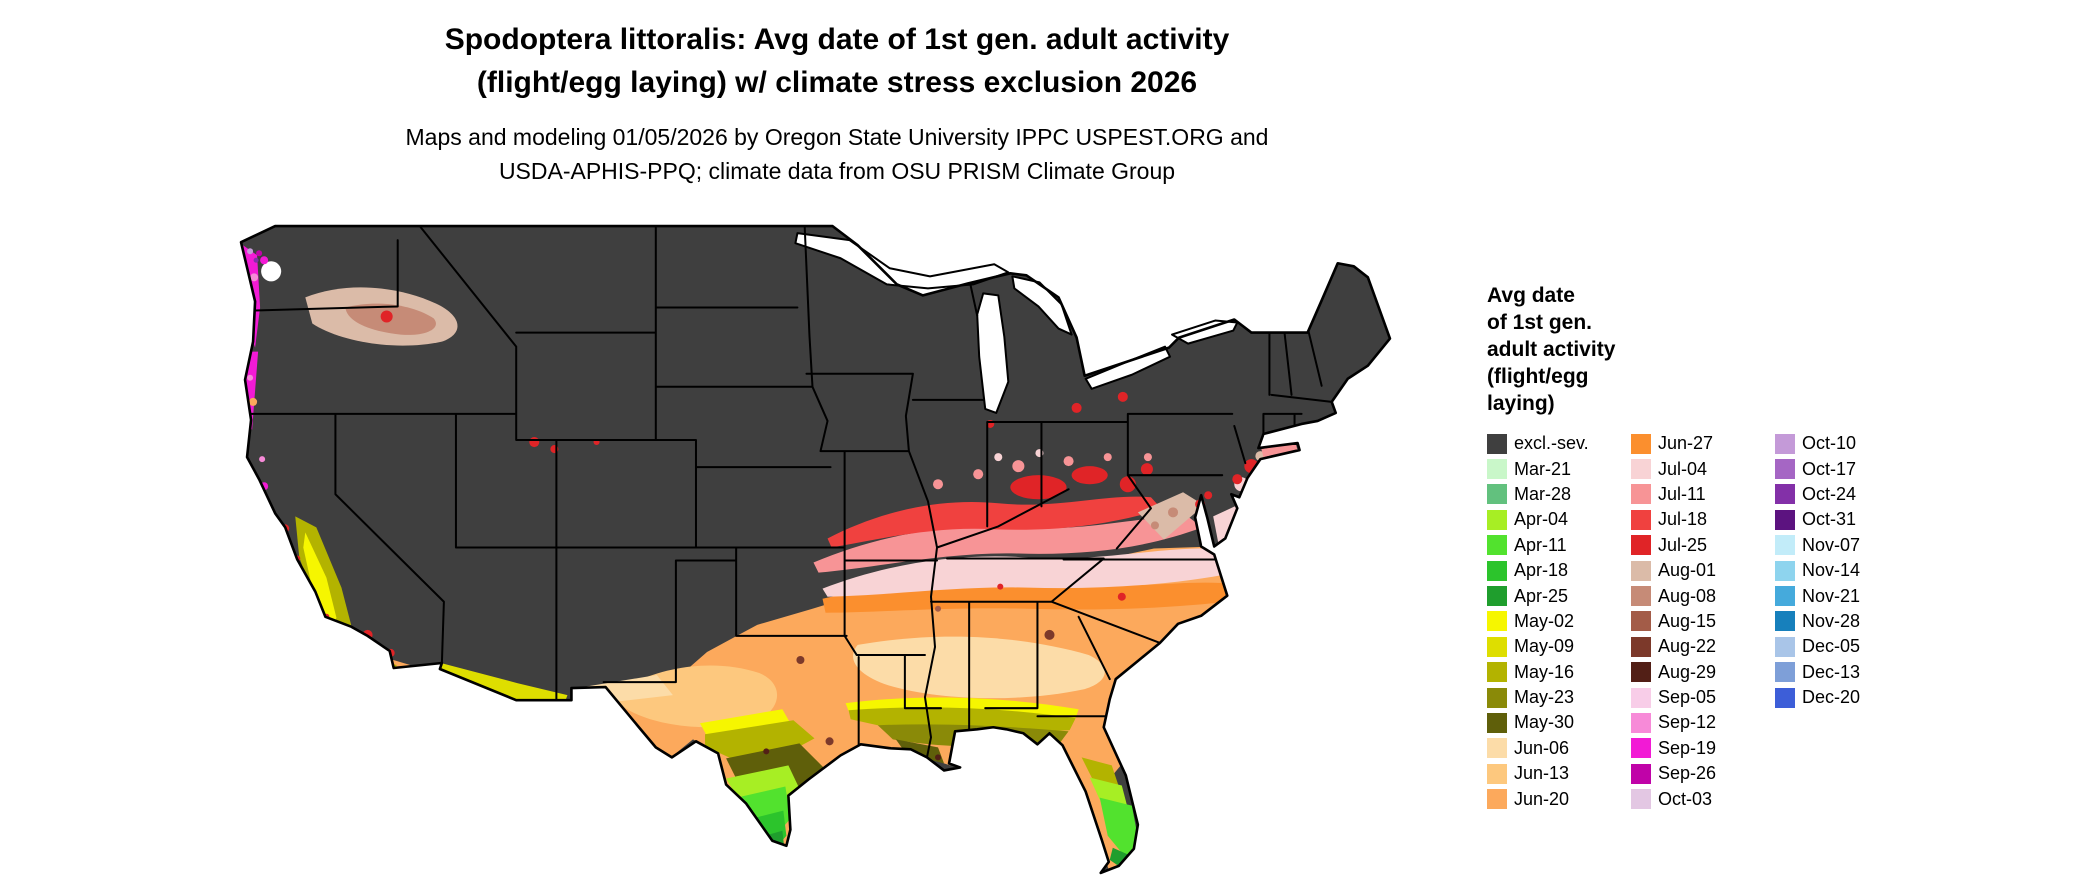 This screenshot has width=2100, height=892. I want to click on map-speck-aug08, so click(1154, 525).